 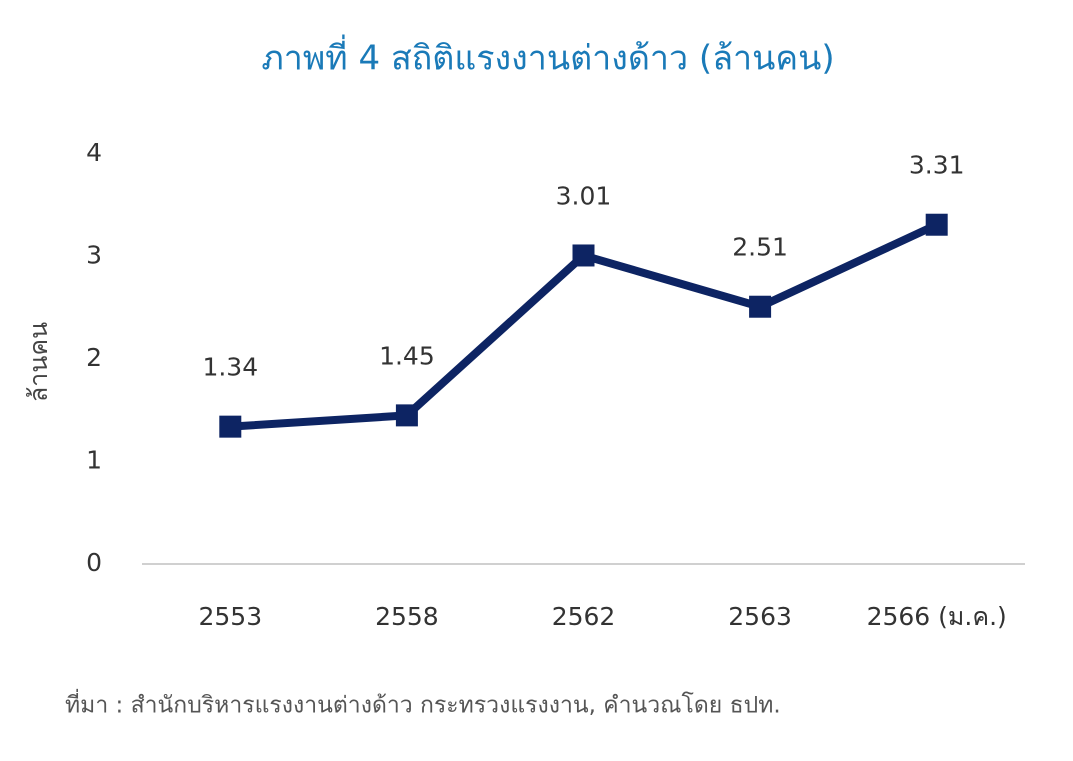 What do you see at coordinates (937, 165) in the screenshot?
I see `data-label: 3.31` at bounding box center [937, 165].